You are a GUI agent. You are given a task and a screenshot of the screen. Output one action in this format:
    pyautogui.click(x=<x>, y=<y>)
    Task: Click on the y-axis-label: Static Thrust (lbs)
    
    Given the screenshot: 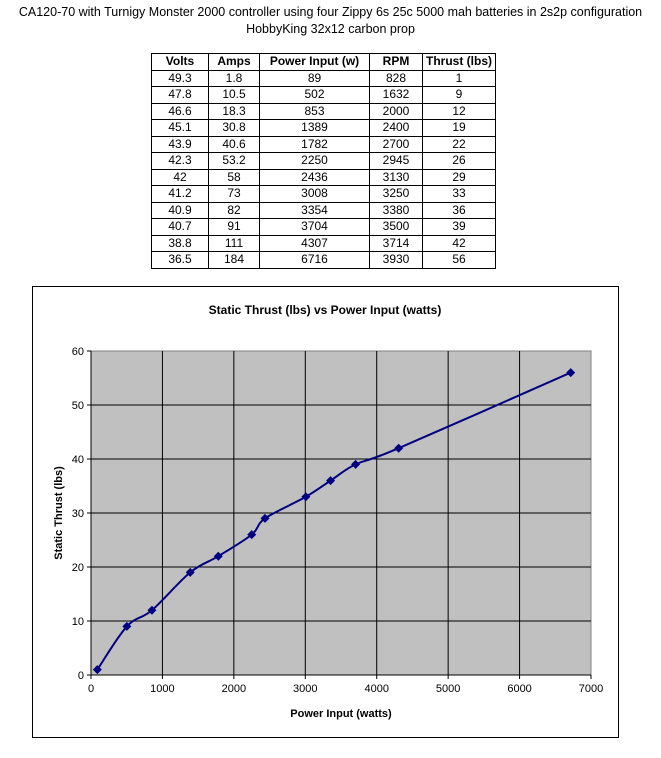 What is the action you would take?
    pyautogui.click(x=59, y=513)
    